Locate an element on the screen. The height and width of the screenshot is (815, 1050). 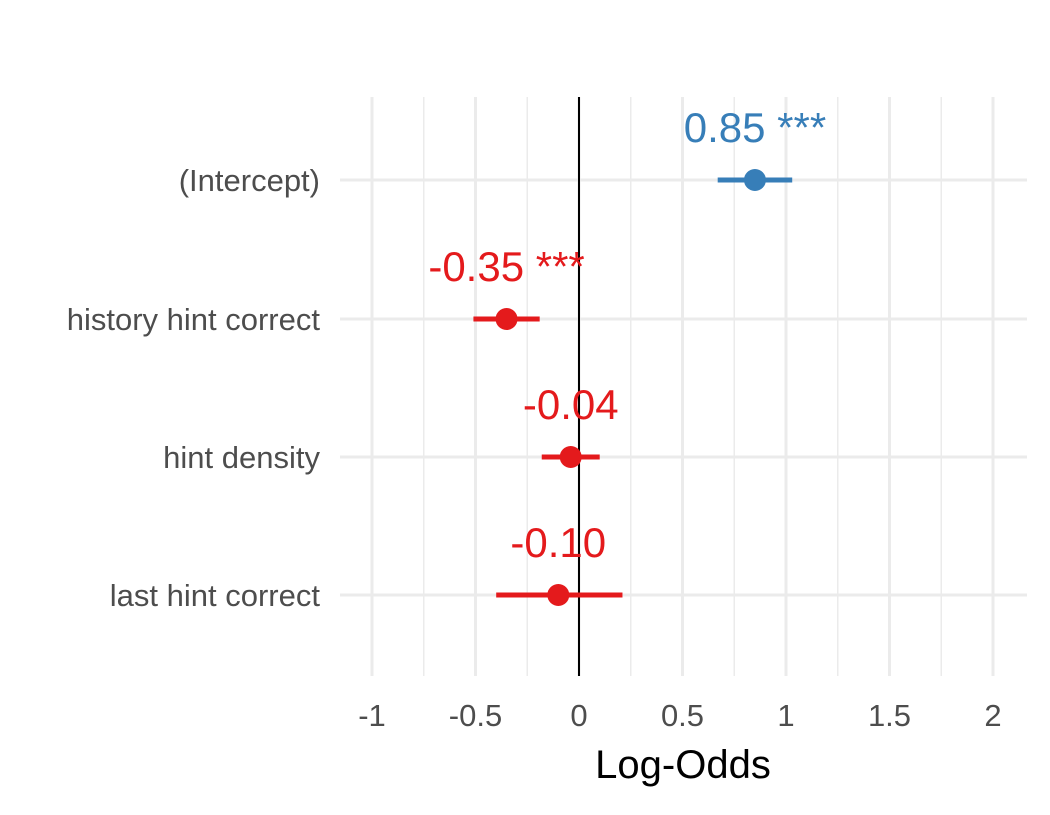
x-tick-label: 0.5 is located at coordinates (682, 715).